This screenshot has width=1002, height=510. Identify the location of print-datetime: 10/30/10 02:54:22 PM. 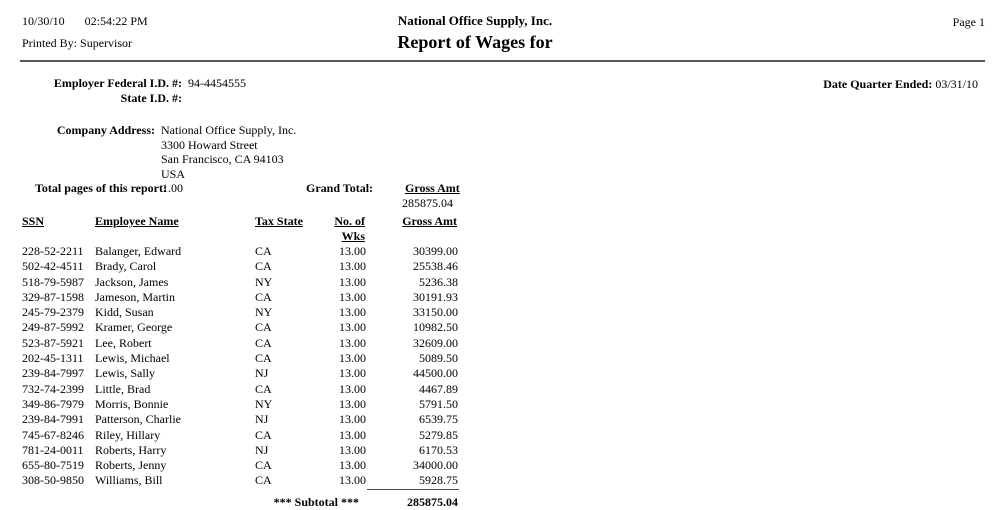
(85, 21).